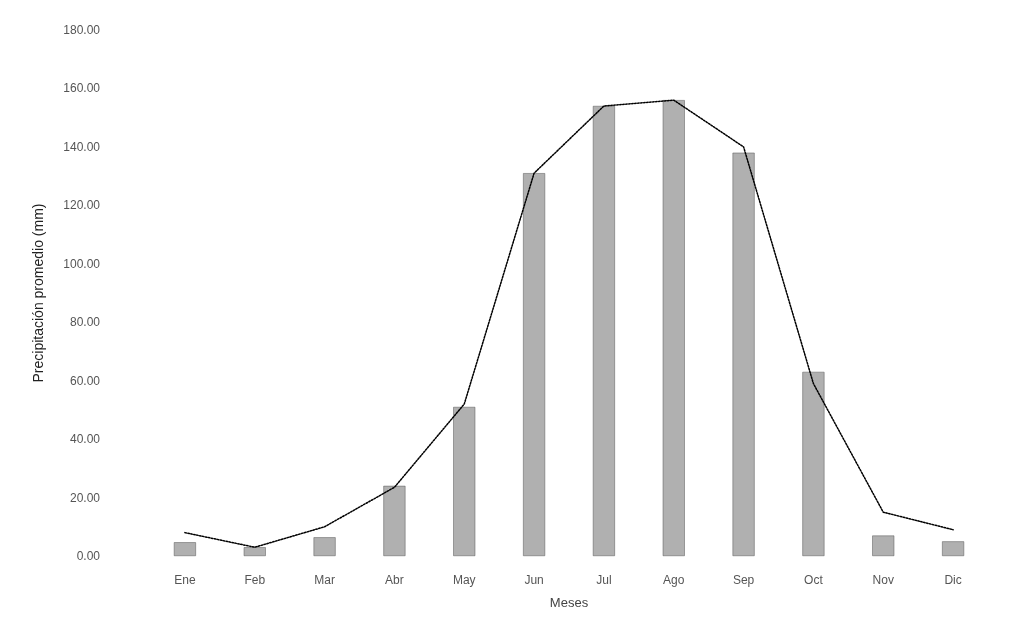 This screenshot has width=1028, height=628. I want to click on x-tick-label: Oct, so click(814, 580).